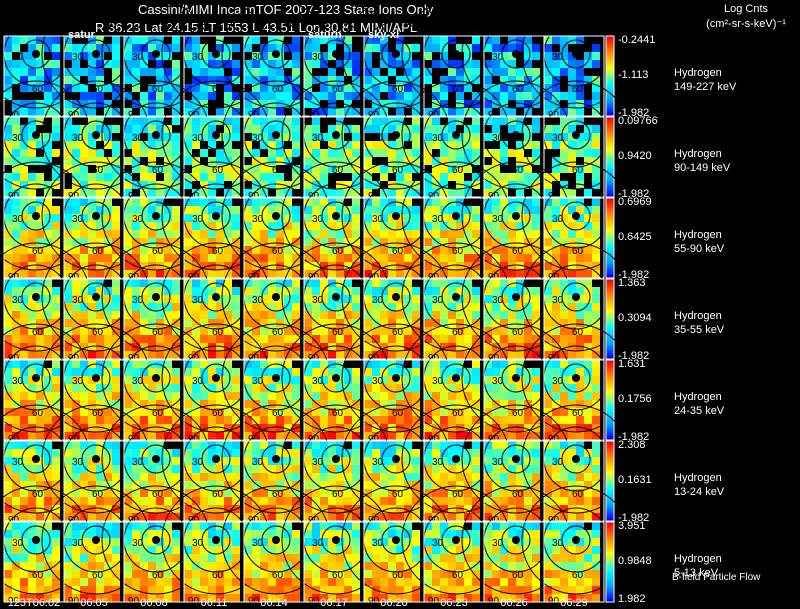 This screenshot has height=609, width=800. Describe the element at coordinates (610, 319) in the screenshot. I see `colorbar-frame` at that location.